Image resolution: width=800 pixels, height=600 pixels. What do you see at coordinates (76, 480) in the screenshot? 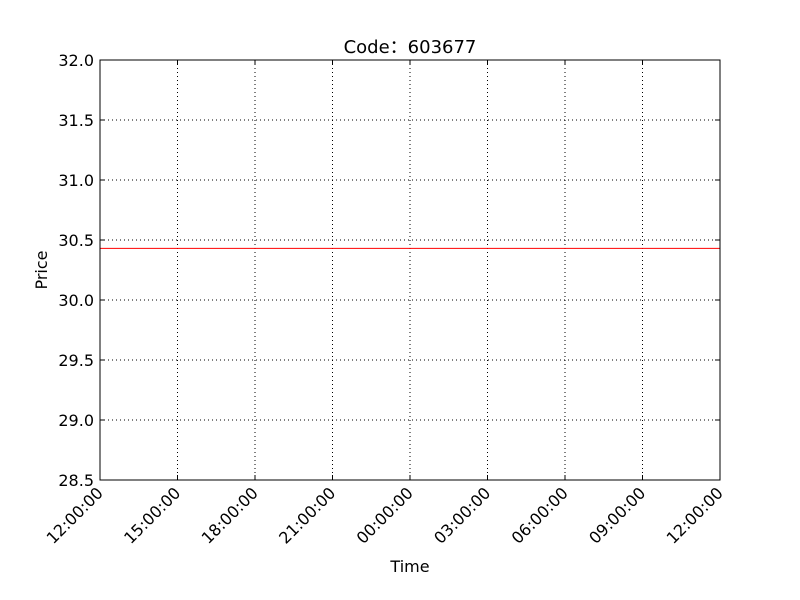
I see `y-tick-label: 28.5` at bounding box center [76, 480].